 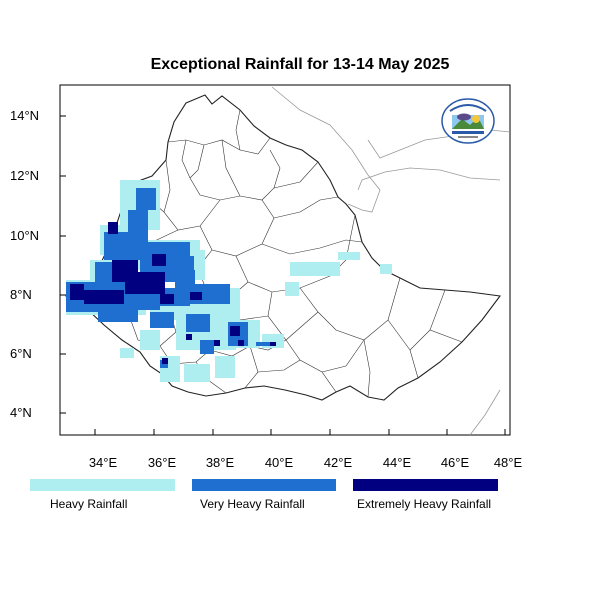 What do you see at coordinates (21, 294) in the screenshot?
I see `y-tick-label: 8°N` at bounding box center [21, 294].